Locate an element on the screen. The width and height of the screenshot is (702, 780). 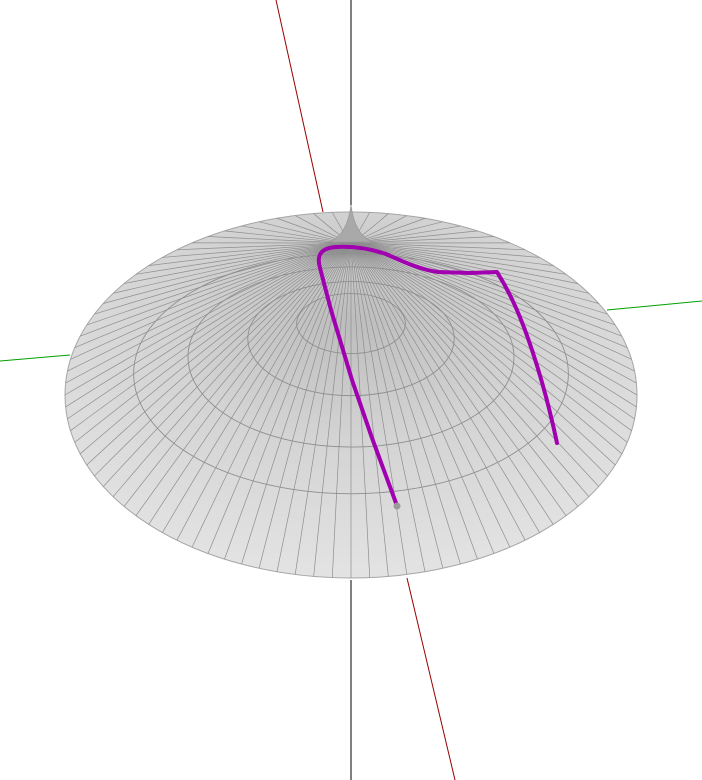
axes-front is located at coordinates (403, 678).